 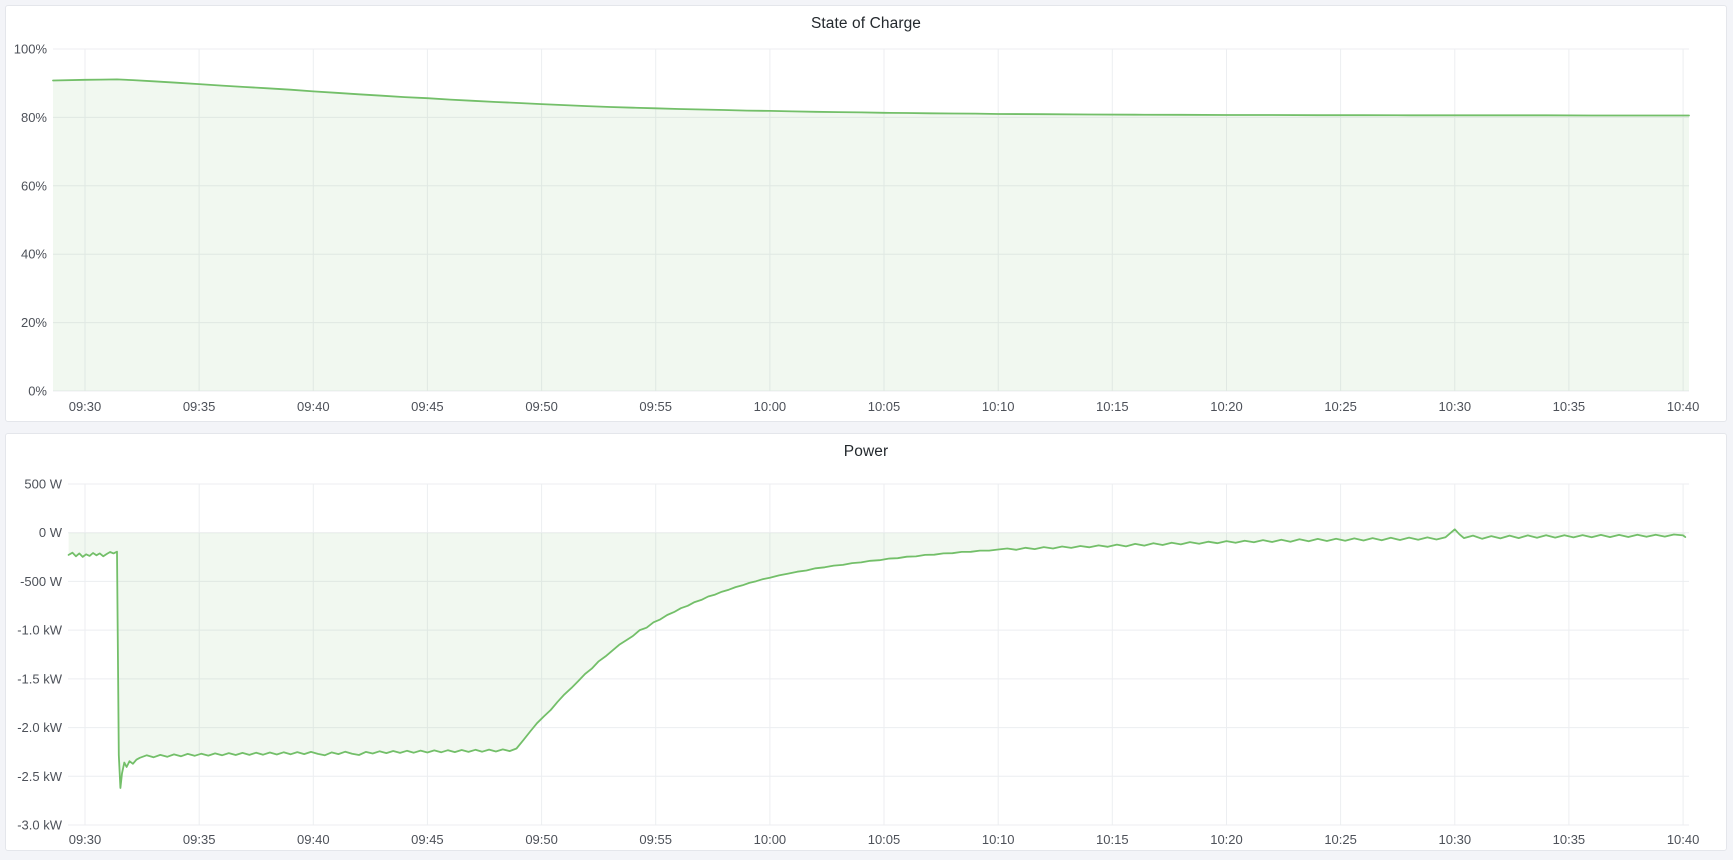 I want to click on y-tick-label: -1.5 kW, so click(x=40, y=678).